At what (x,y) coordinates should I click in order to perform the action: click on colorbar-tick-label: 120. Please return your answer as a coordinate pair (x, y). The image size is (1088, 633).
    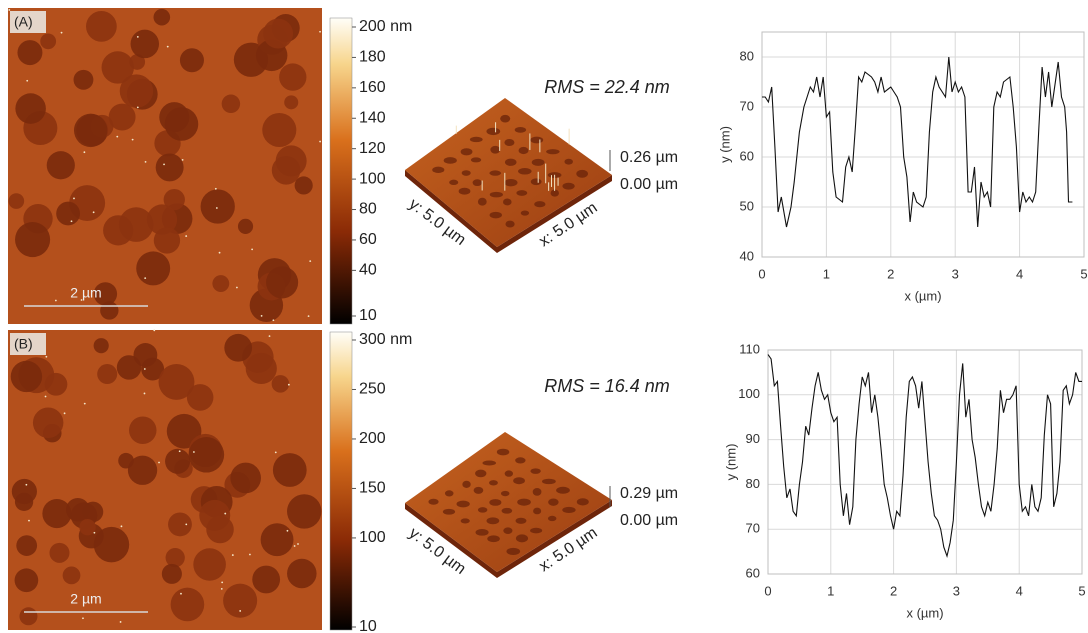
    Looking at the image, I should click on (372, 148).